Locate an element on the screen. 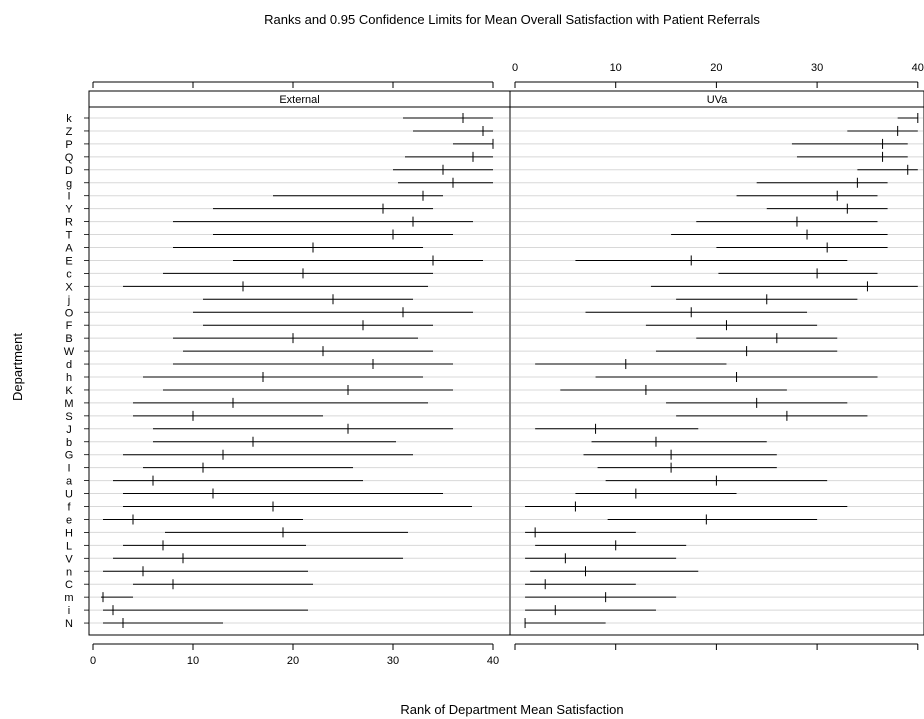 This screenshot has height=719, width=924. dept-label: Z is located at coordinates (69, 132).